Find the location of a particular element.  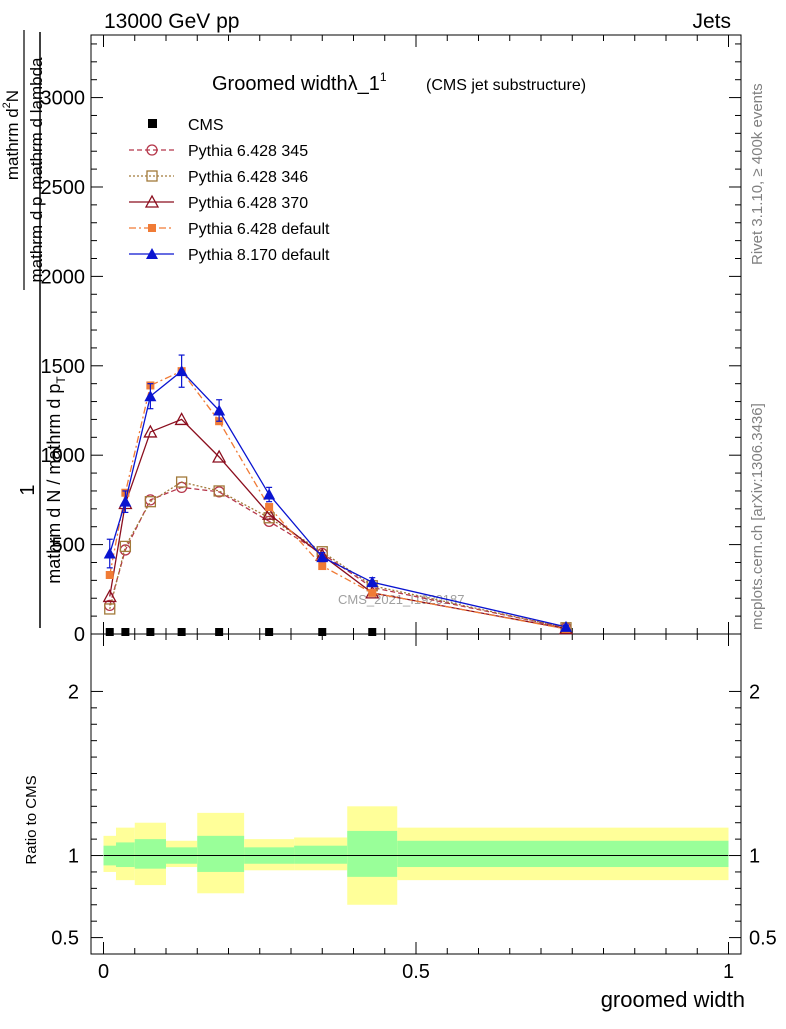

ylabel-top-num-end: N is located at coordinates (12, 96).